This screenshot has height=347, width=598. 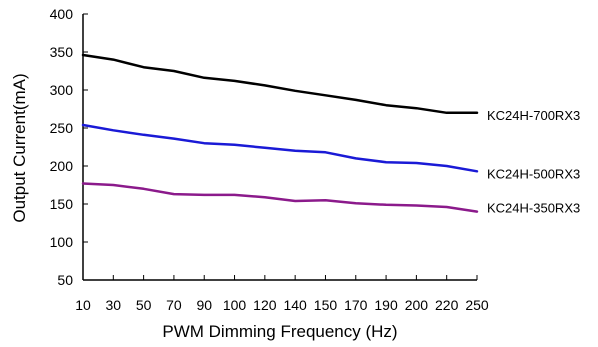 I want to click on x-tick-label: 30, so click(x=114, y=305).